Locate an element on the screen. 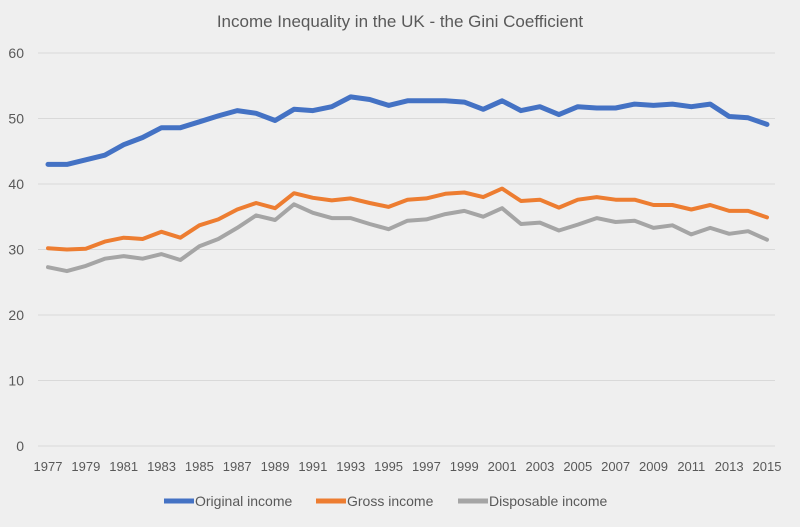  y-tick-label: 40 is located at coordinates (16, 184).